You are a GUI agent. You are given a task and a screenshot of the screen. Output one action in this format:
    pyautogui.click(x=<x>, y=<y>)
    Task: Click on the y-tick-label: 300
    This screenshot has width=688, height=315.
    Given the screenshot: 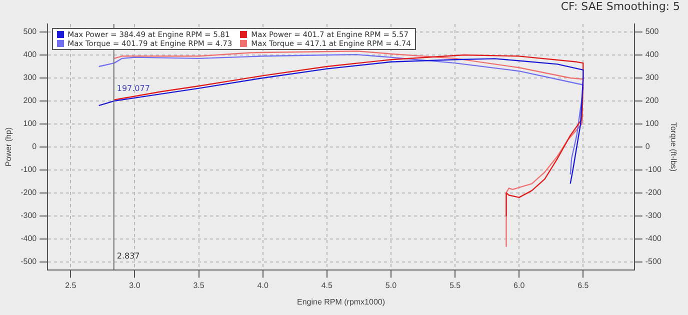 What is the action you would take?
    pyautogui.click(x=30, y=77)
    